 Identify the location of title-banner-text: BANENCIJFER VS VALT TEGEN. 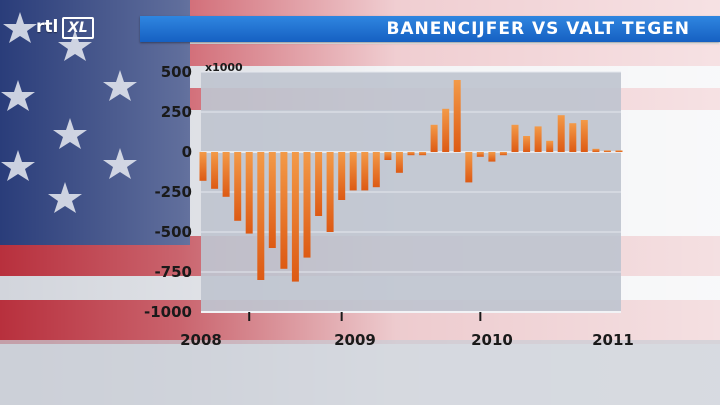
(538, 29).